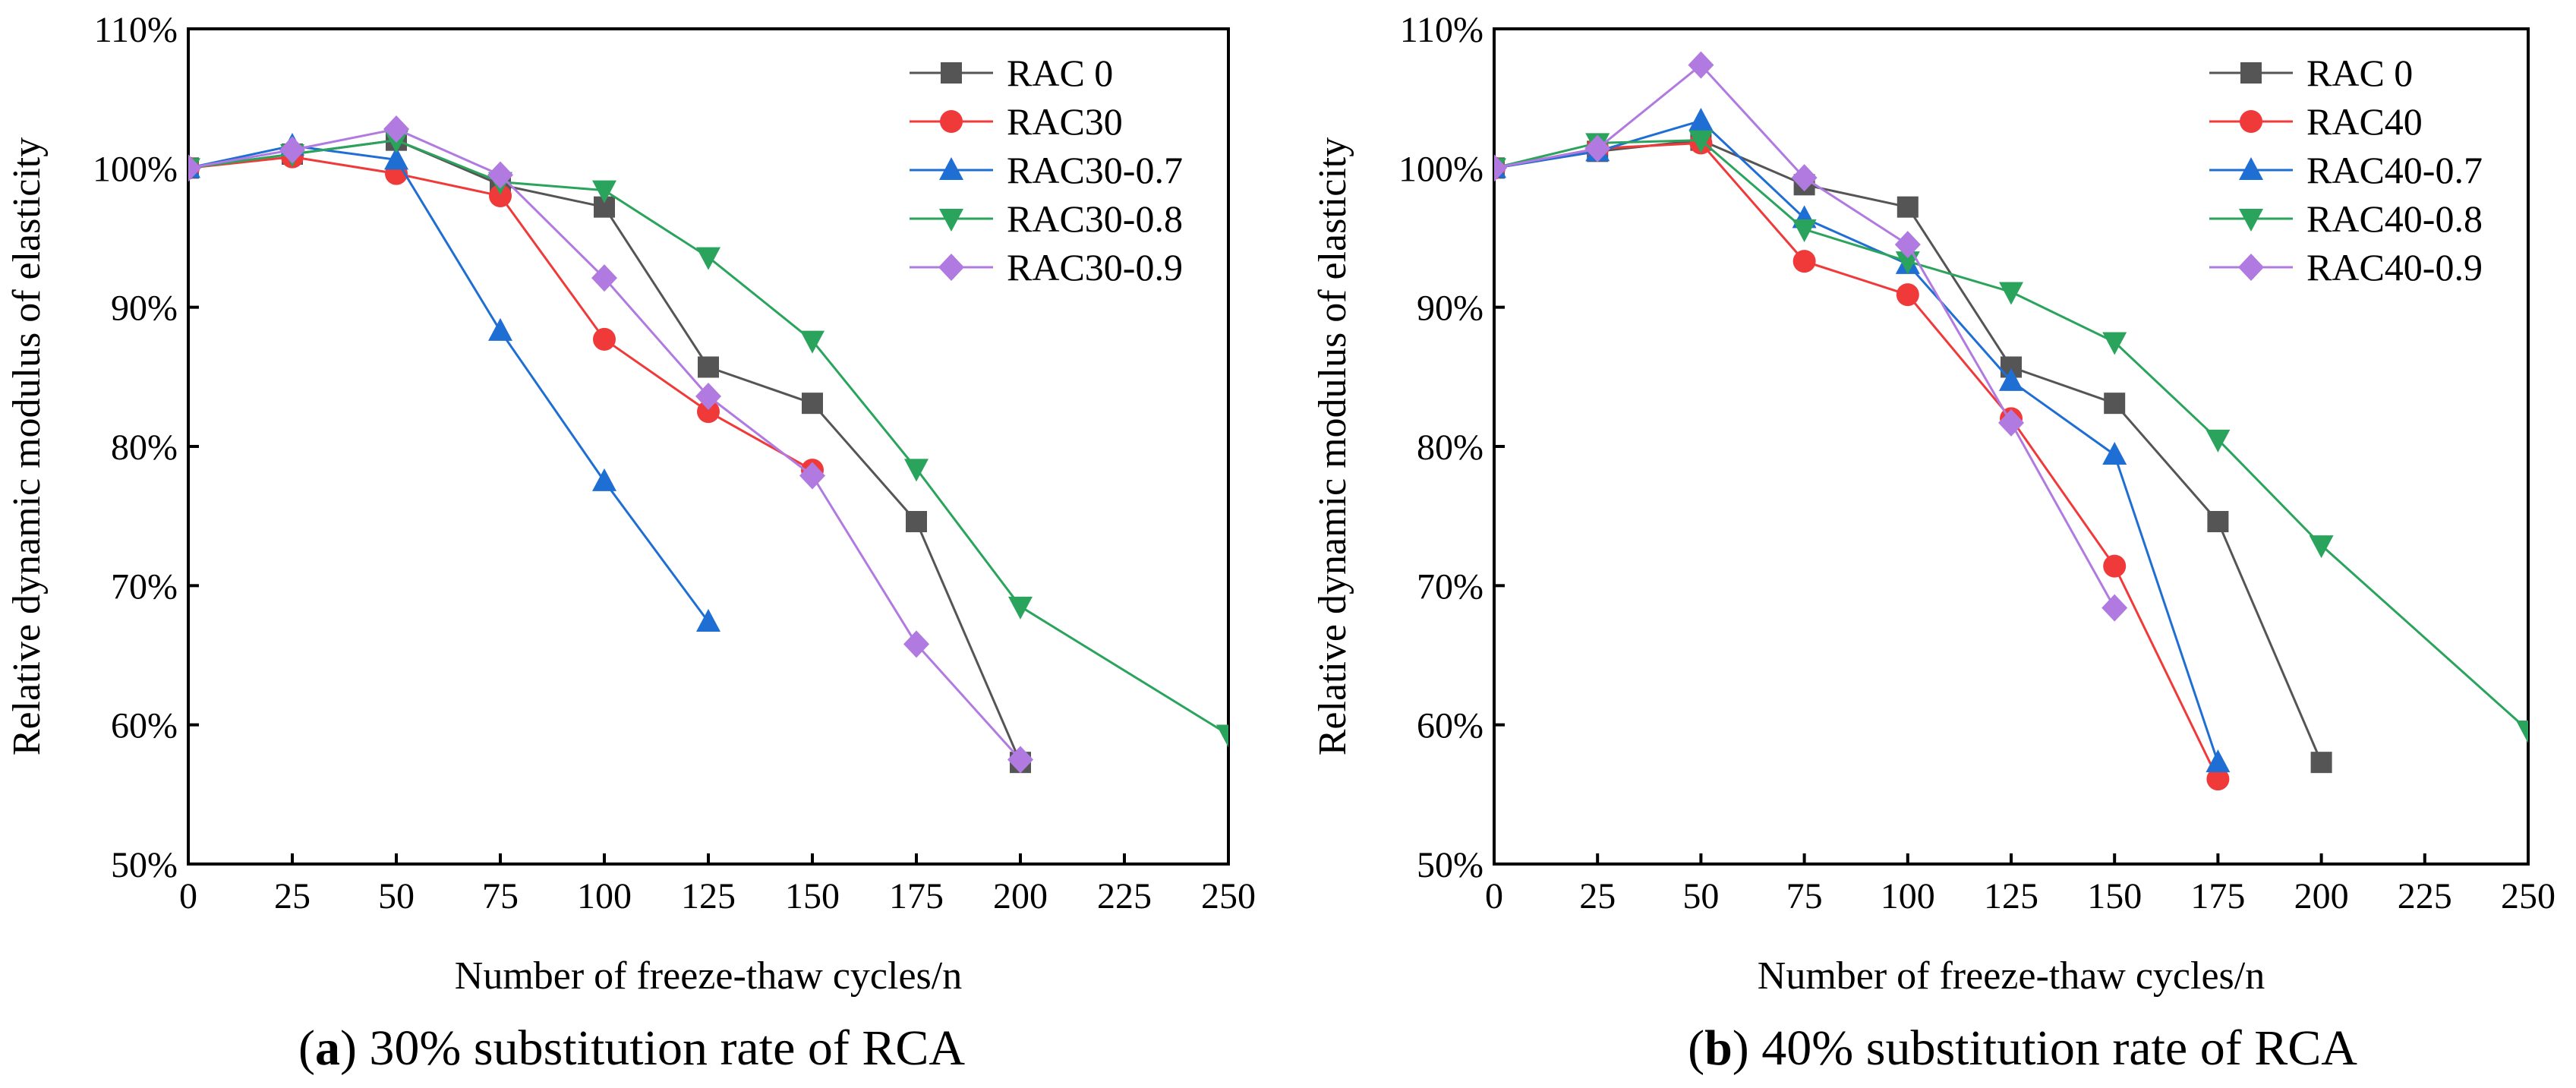 This screenshot has height=1088, width=2576. Describe the element at coordinates (292, 896) in the screenshot. I see `x-tick-label: 25` at that location.